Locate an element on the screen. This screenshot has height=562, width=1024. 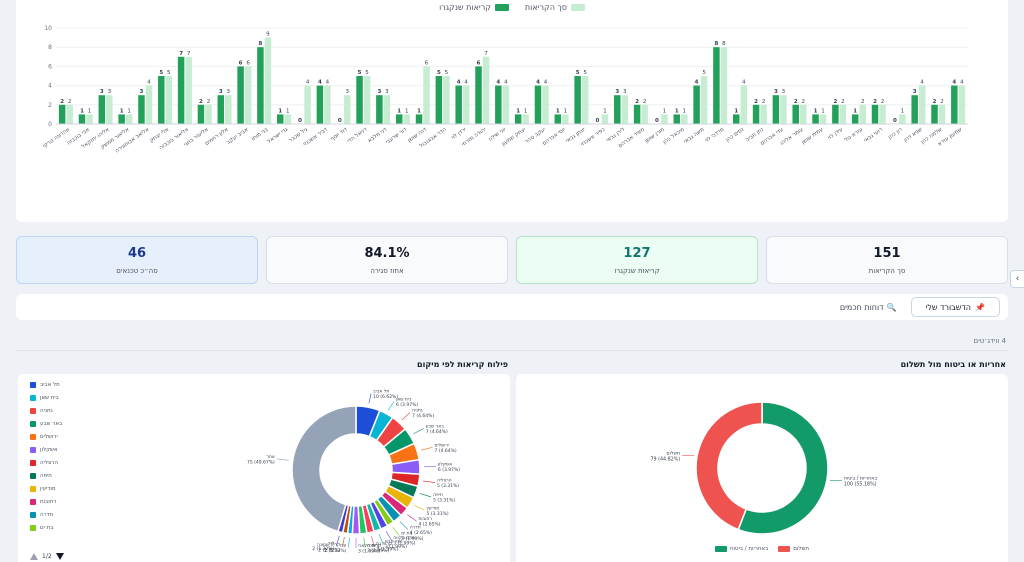
slice-label: ירושלים is located at coordinates (442, 445).